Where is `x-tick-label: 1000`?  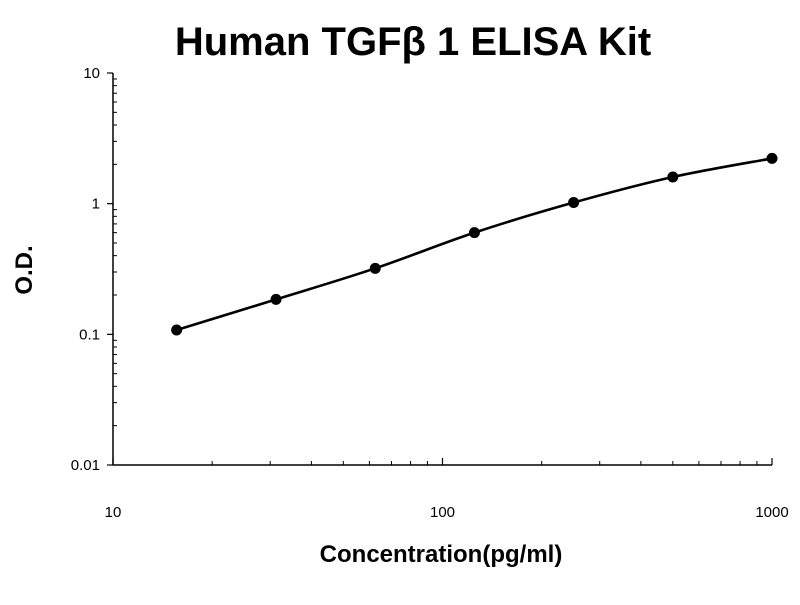 x-tick-label: 1000 is located at coordinates (771, 512).